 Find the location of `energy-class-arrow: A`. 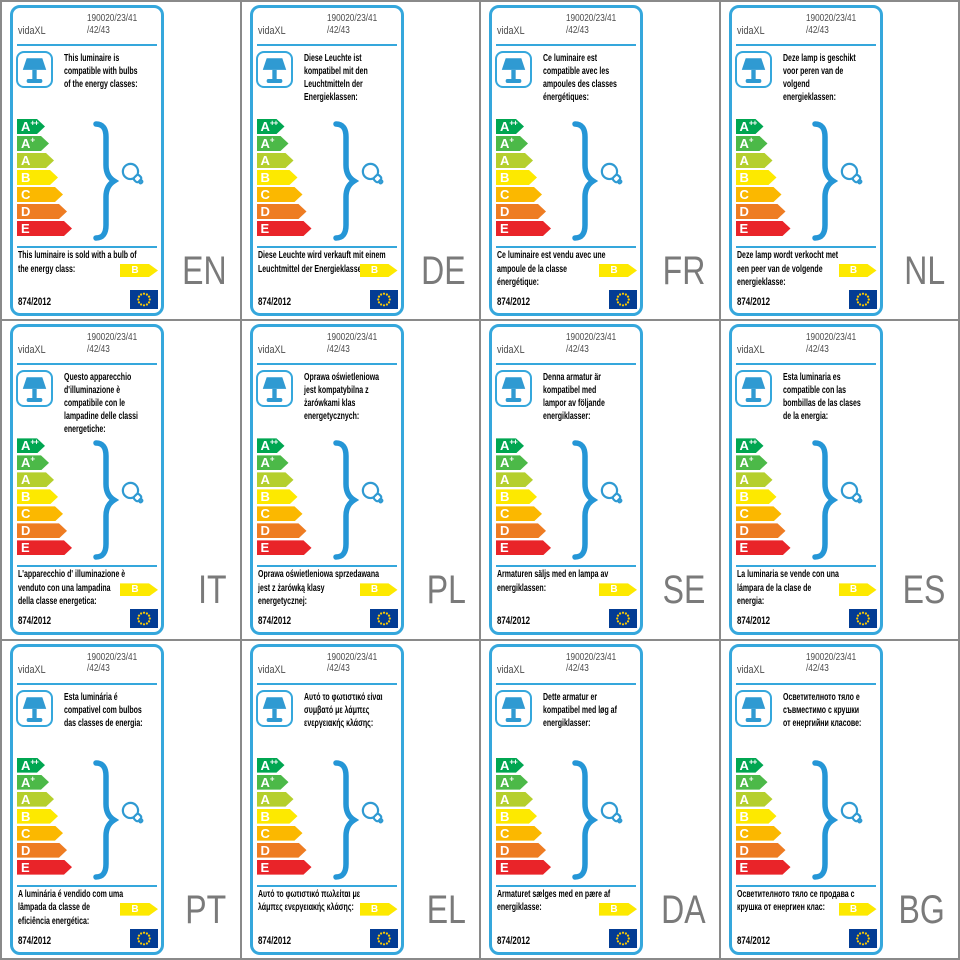

energy-class-arrow: A is located at coordinates (275, 160).